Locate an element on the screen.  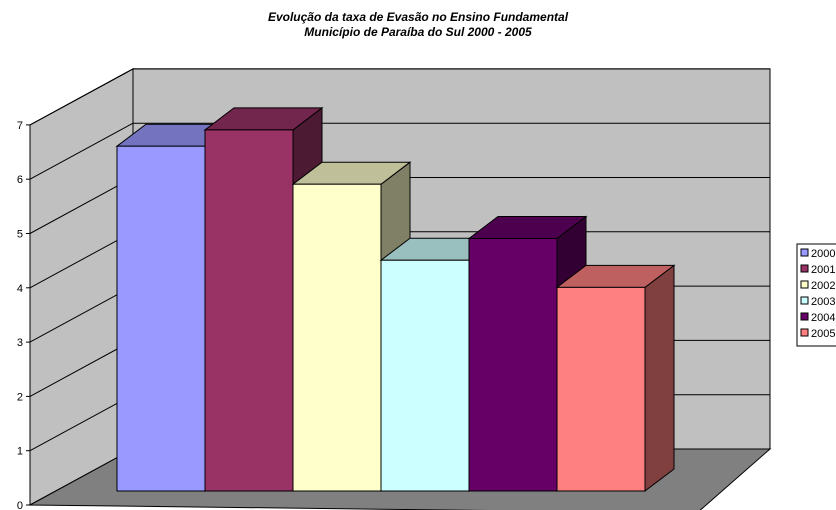
y-tick-label: 2 is located at coordinates (20, 397).